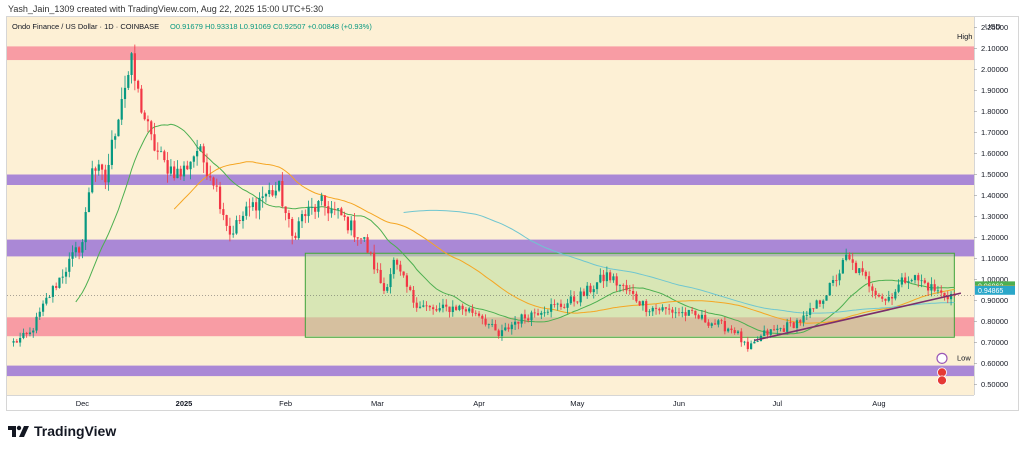  Describe the element at coordinates (994, 69) in the screenshot. I see `price-tick-label: 2.00000` at that location.